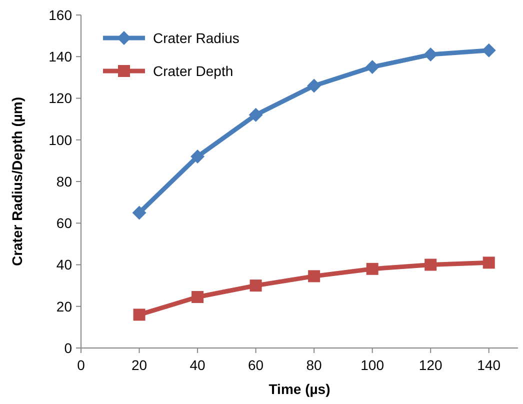 The width and height of the screenshot is (523, 404). Describe the element at coordinates (64, 223) in the screenshot. I see `y-tick-label: 60` at that location.